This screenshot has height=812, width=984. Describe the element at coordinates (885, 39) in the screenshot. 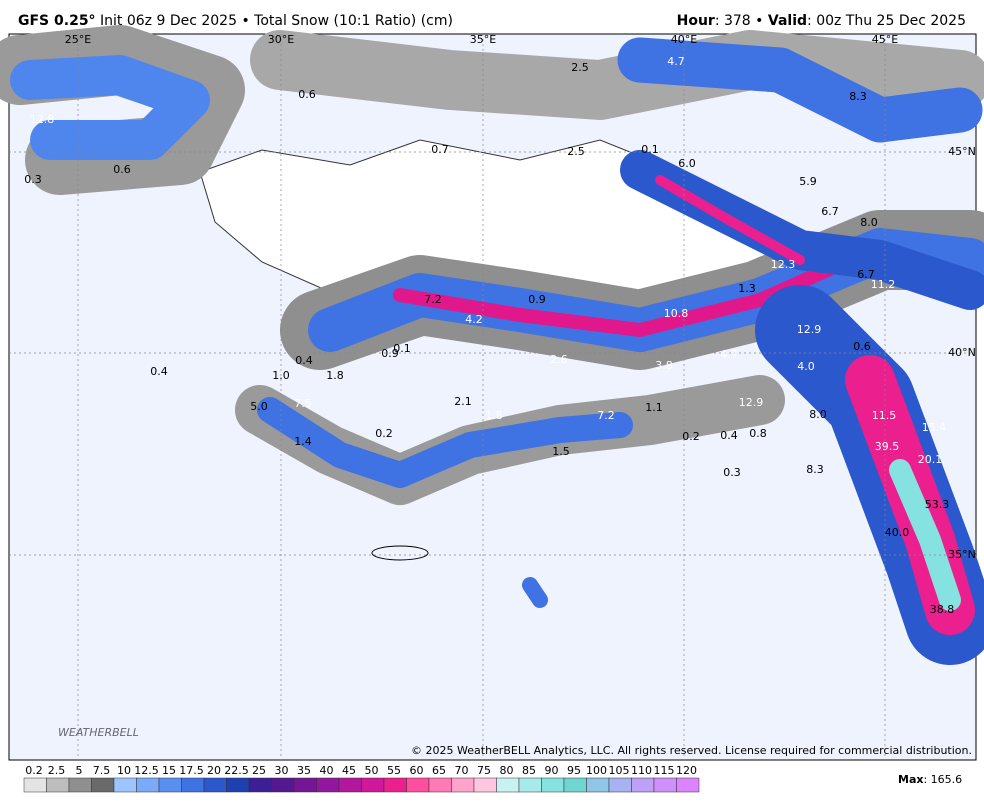

I see `longitude-label: 45°E` at that location.